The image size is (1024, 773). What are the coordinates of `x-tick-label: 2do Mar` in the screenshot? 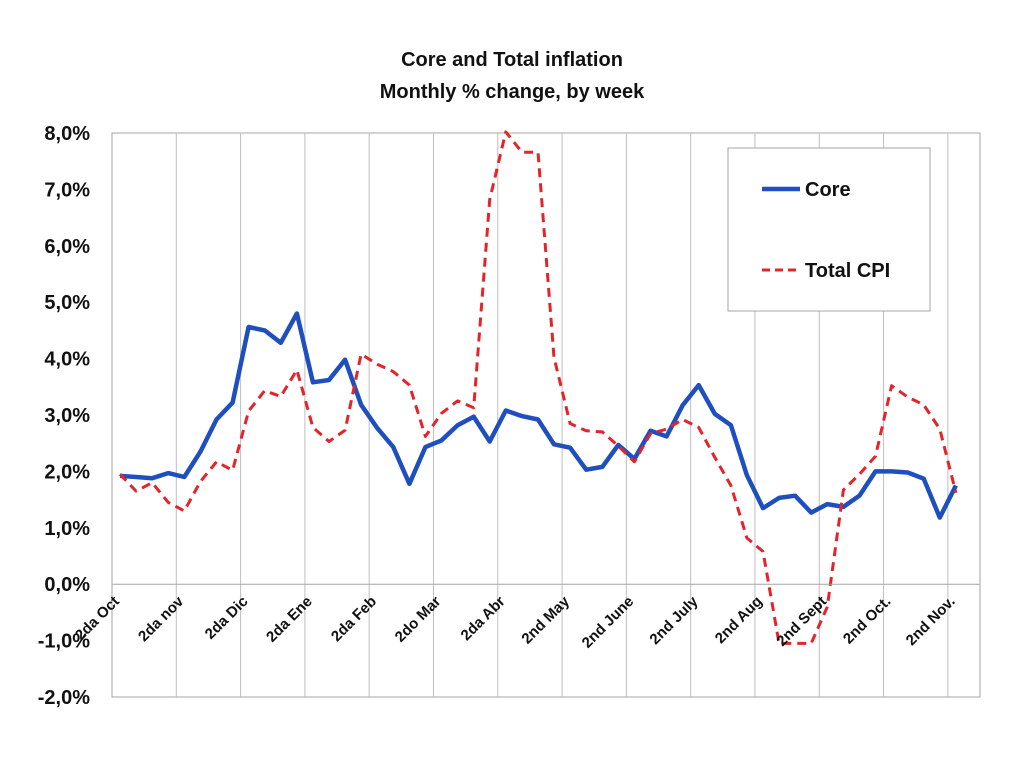 It's located at (418, 619).